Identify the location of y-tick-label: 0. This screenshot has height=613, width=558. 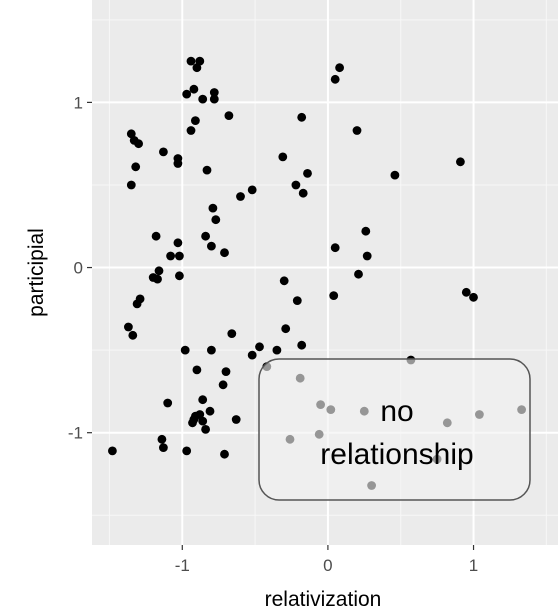
(78, 268).